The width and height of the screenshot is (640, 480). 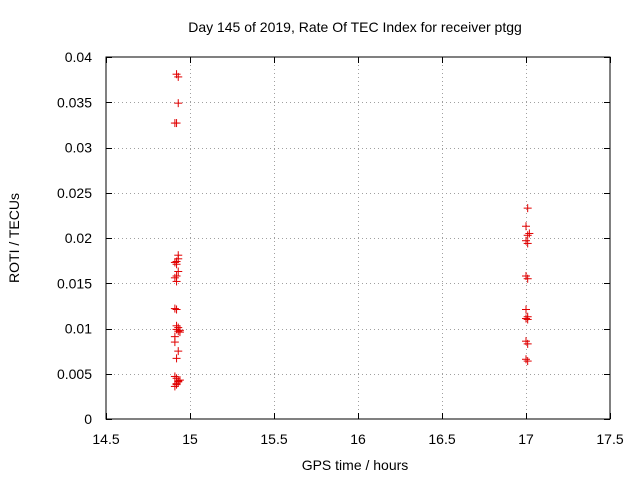 What do you see at coordinates (105, 439) in the screenshot?
I see `x-tick-label: 14.5` at bounding box center [105, 439].